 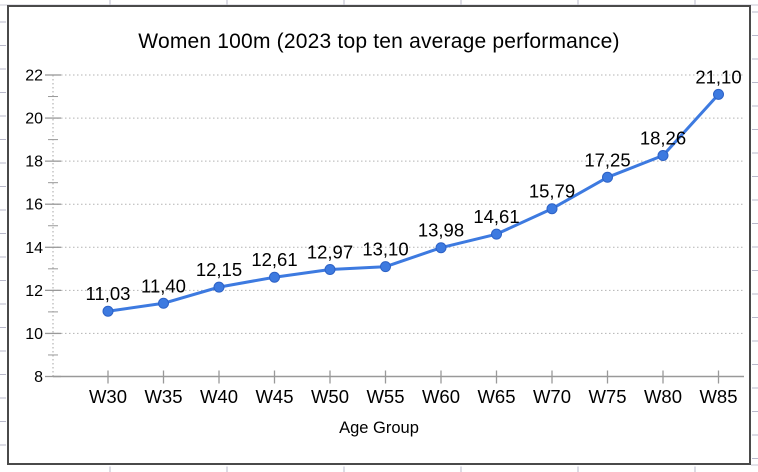 What do you see at coordinates (663, 396) in the screenshot?
I see `x-tick-label-w80: W80` at bounding box center [663, 396].